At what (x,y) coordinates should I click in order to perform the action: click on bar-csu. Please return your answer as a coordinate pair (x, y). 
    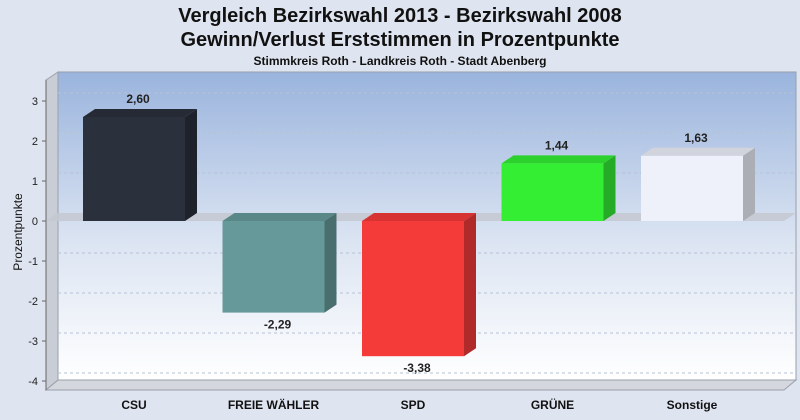
    Looking at the image, I should click on (140, 165).